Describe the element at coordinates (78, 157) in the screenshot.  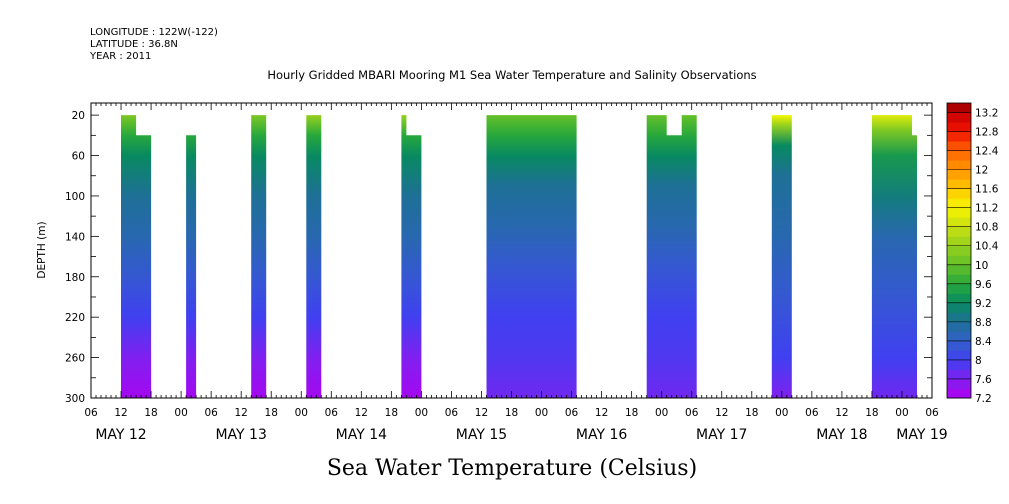
I see `y-tick-label: 60` at that location.